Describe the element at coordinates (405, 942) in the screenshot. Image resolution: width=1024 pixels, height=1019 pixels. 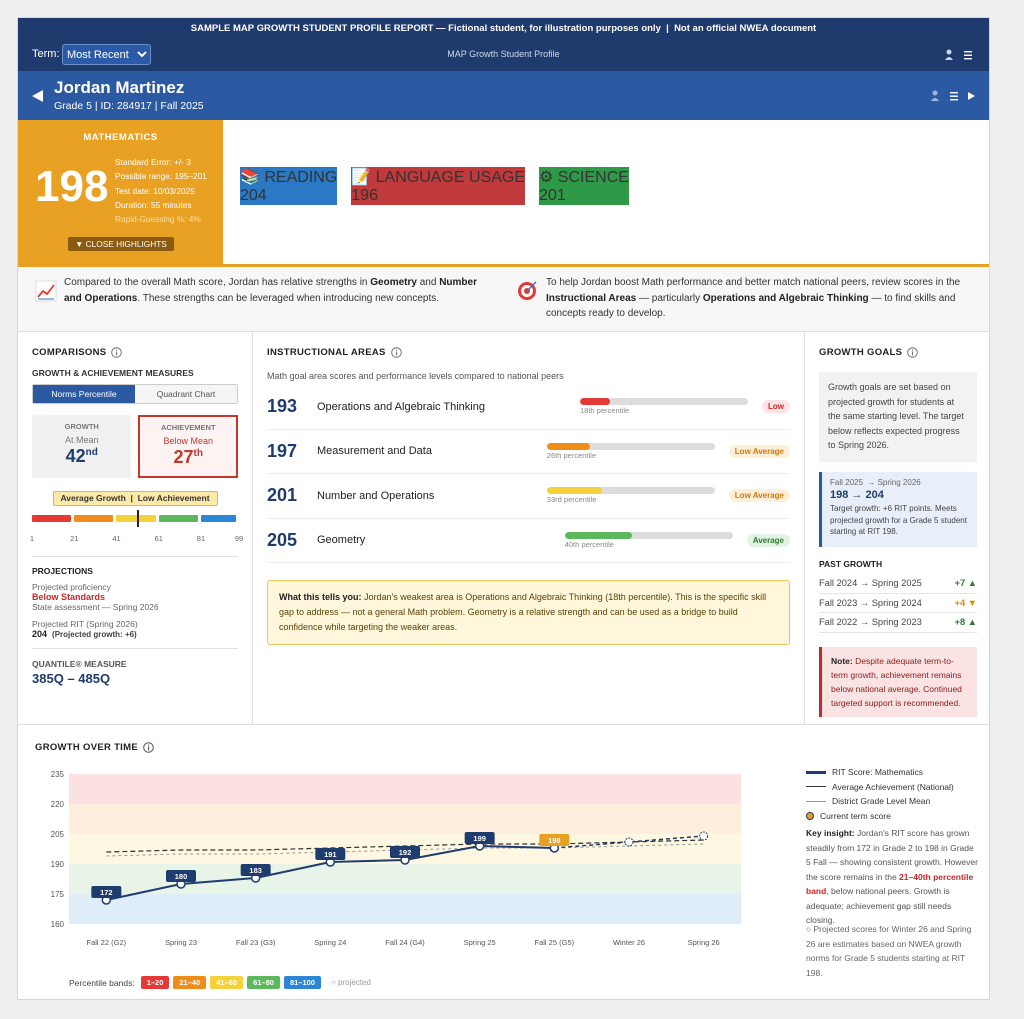
I see `x-tick-label: Fall 24 (G4)` at that location.